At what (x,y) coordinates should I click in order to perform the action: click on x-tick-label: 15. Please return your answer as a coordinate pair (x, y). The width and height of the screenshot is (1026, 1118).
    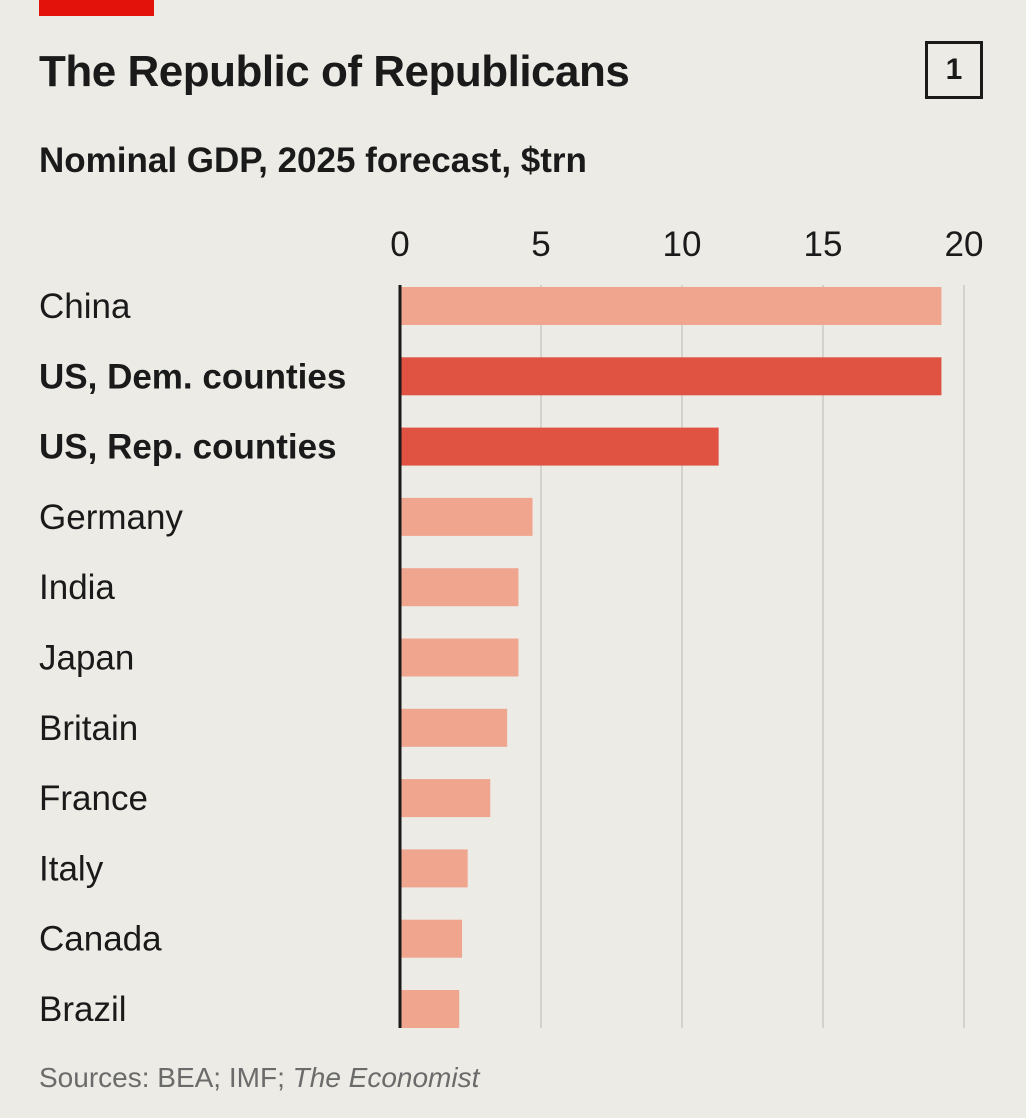
    Looking at the image, I should click on (823, 244).